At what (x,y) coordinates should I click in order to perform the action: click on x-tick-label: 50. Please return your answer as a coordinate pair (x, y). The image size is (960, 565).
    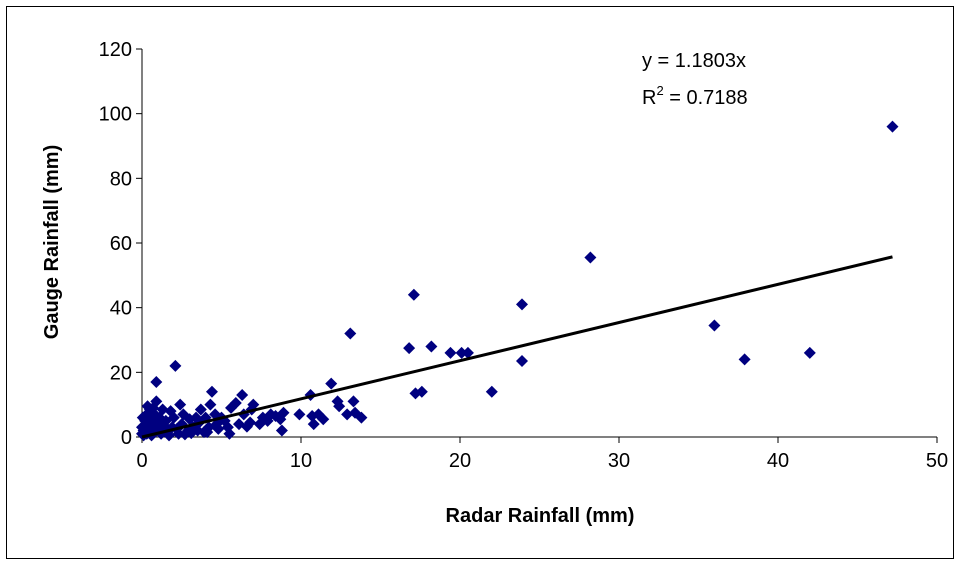
    Looking at the image, I should click on (937, 461).